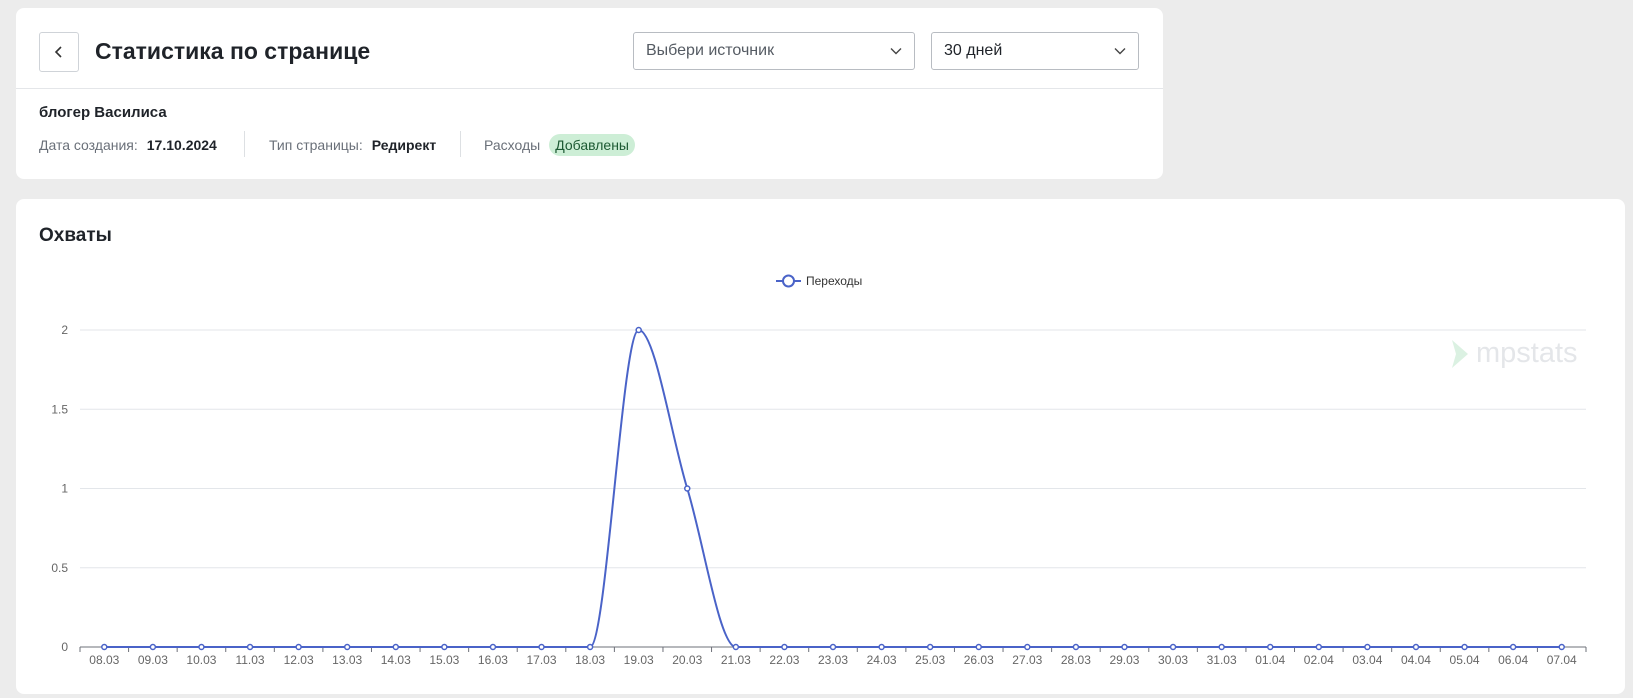 The image size is (1633, 698). Describe the element at coordinates (930, 660) in the screenshot. I see `x-tick-label: 25.03` at that location.